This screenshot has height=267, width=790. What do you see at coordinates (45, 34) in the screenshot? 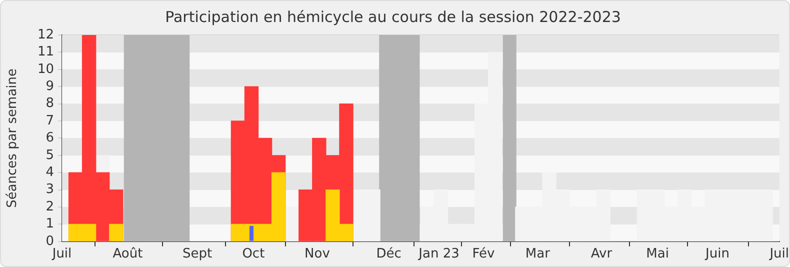
I see `y-tick-label: 12` at bounding box center [45, 34].